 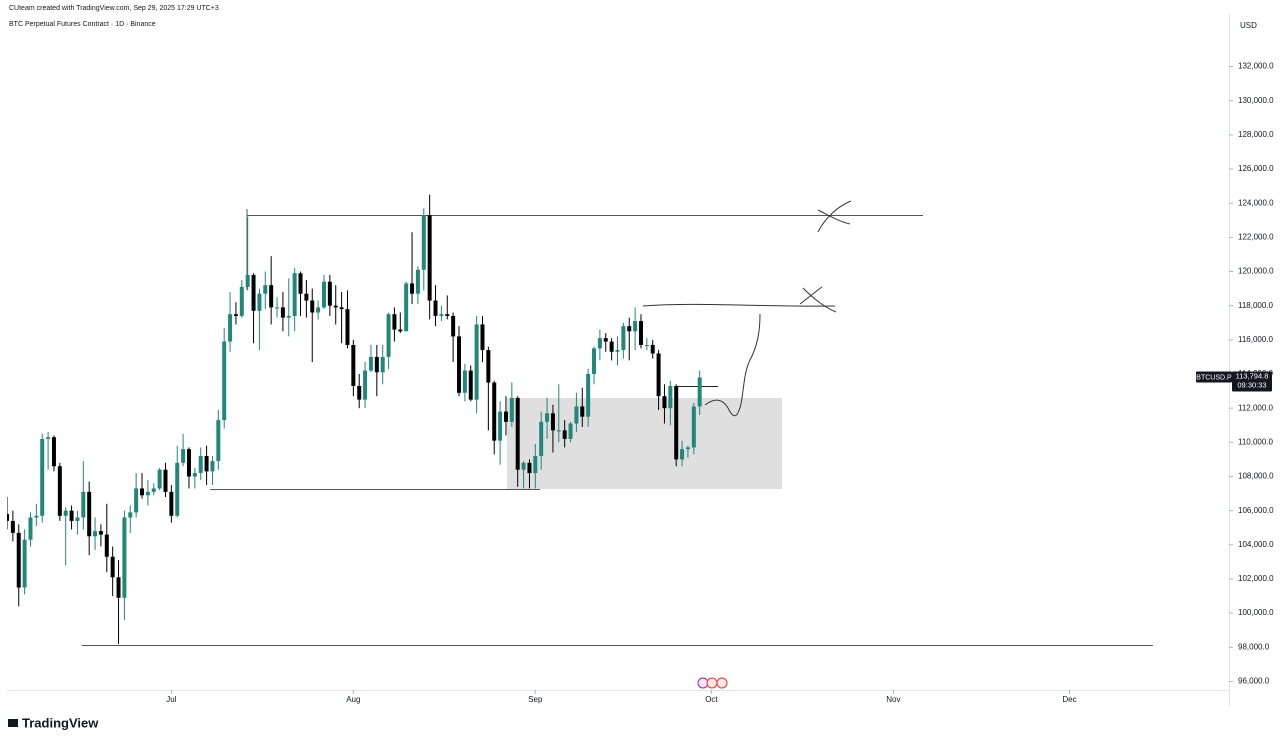 I want to click on price-tag, so click(x=1252, y=381).